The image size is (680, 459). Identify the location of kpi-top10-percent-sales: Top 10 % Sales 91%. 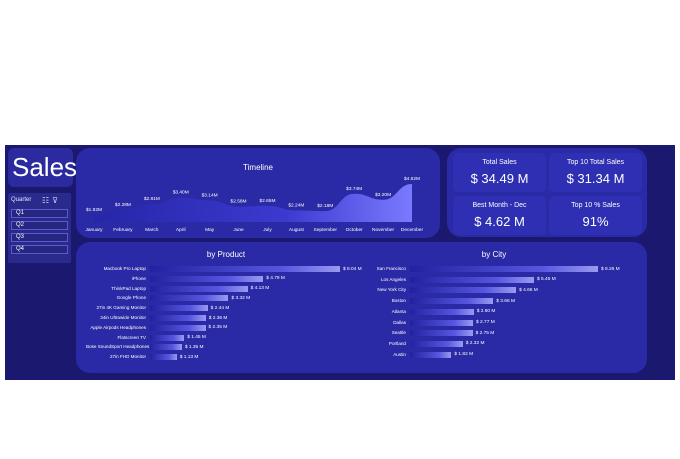
(595, 215).